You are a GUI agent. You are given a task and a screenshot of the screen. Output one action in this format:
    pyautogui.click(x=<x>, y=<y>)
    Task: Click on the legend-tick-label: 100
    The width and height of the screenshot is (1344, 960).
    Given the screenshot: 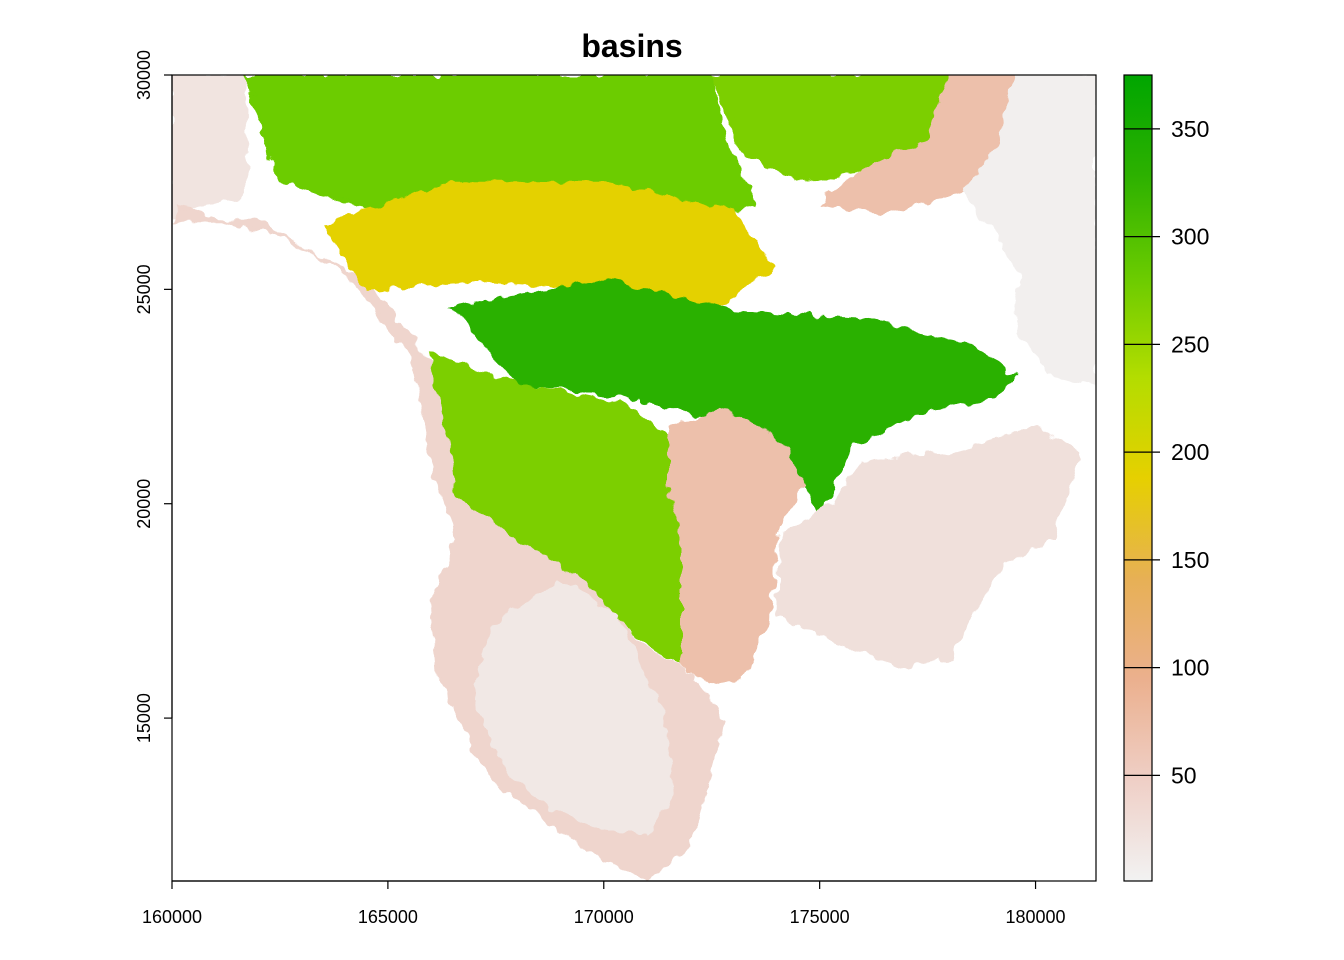 What is the action you would take?
    pyautogui.click(x=1190, y=668)
    